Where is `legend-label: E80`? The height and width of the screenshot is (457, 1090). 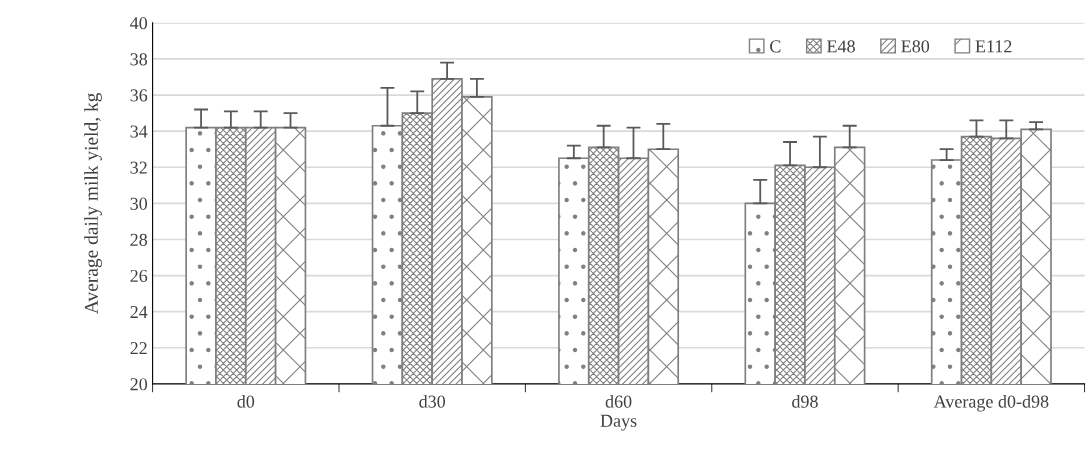
legend-label: E80 is located at coordinates (915, 46).